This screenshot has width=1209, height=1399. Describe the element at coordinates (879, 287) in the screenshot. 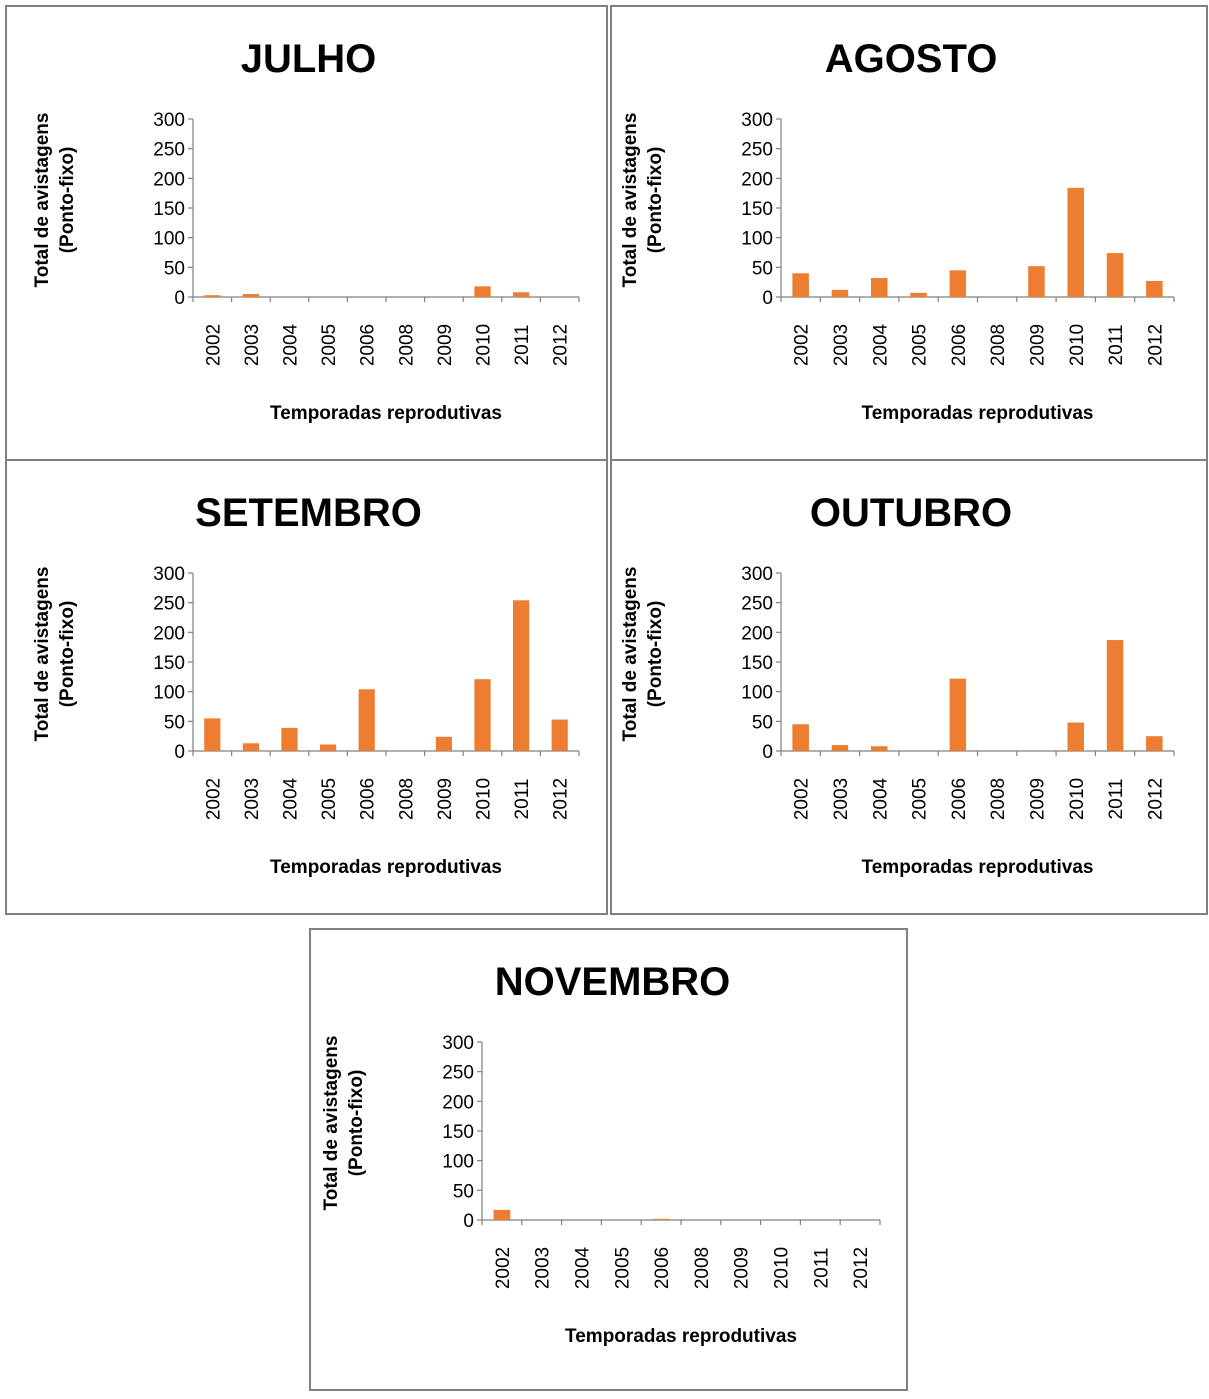

I see `bar-2004` at that location.